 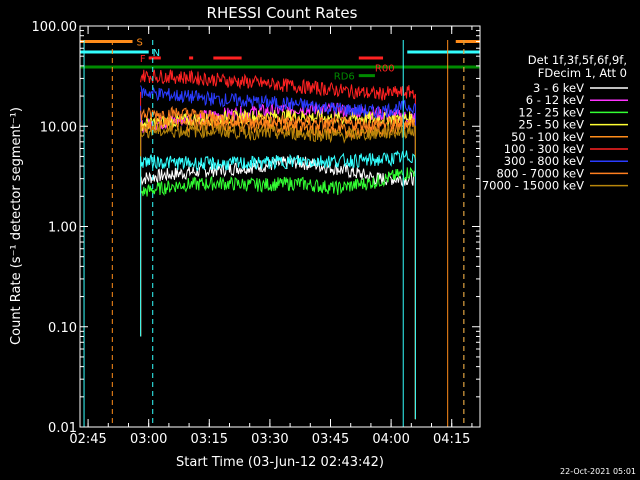 What do you see at coordinates (540, 173) in the screenshot?
I see `legend-label: 800 - 7000 keV` at bounding box center [540, 173].